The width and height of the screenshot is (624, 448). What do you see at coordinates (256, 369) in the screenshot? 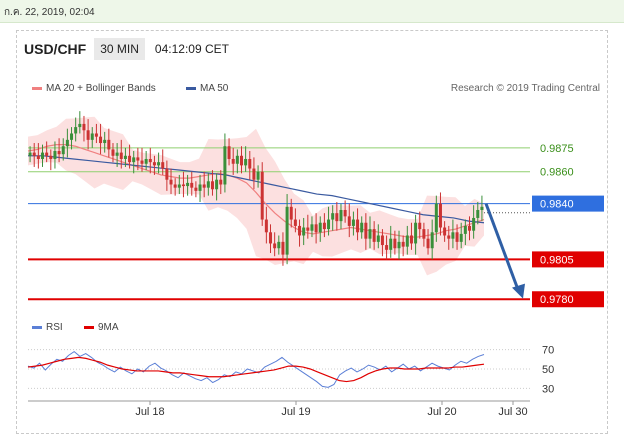
I see `rsi-ma-line` at bounding box center [256, 369].